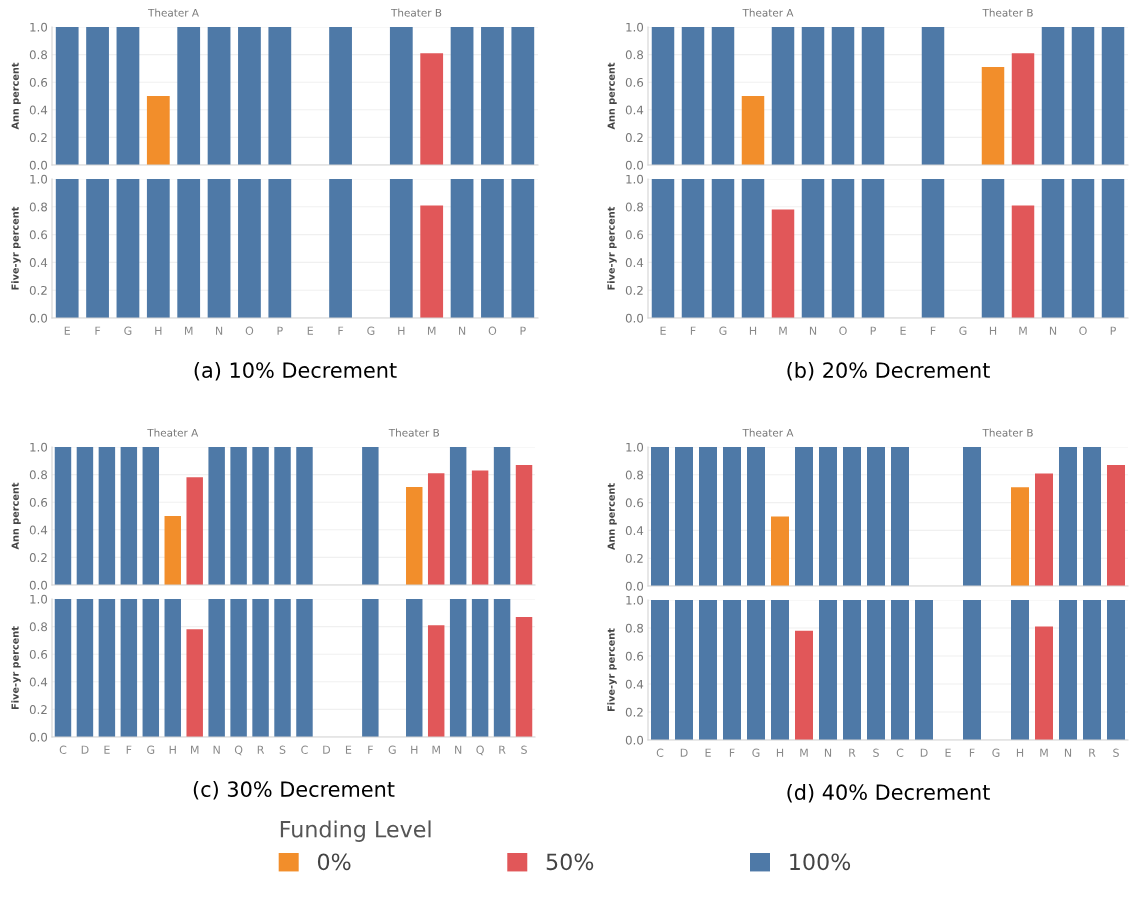 This screenshot has height=899, width=1130. What do you see at coordinates (219, 330) in the screenshot?
I see `x-tick-label: N` at bounding box center [219, 330].